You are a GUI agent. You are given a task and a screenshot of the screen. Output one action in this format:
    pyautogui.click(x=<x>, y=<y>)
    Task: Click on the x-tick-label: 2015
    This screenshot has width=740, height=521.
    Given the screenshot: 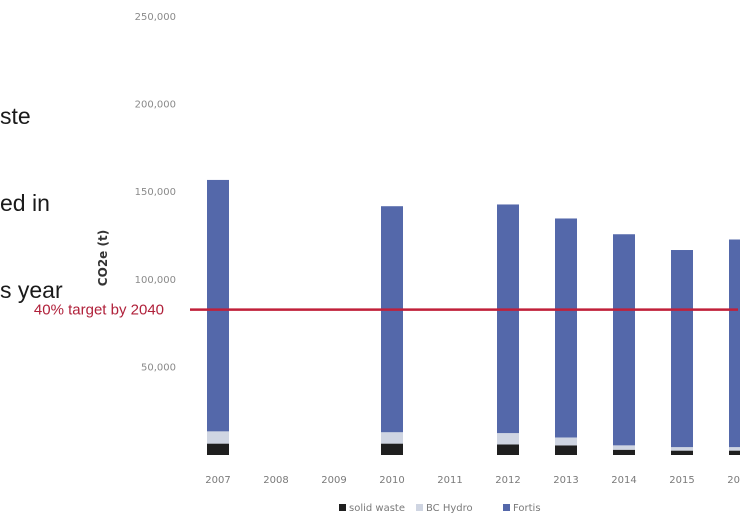 What is the action you would take?
    pyautogui.click(x=681, y=480)
    